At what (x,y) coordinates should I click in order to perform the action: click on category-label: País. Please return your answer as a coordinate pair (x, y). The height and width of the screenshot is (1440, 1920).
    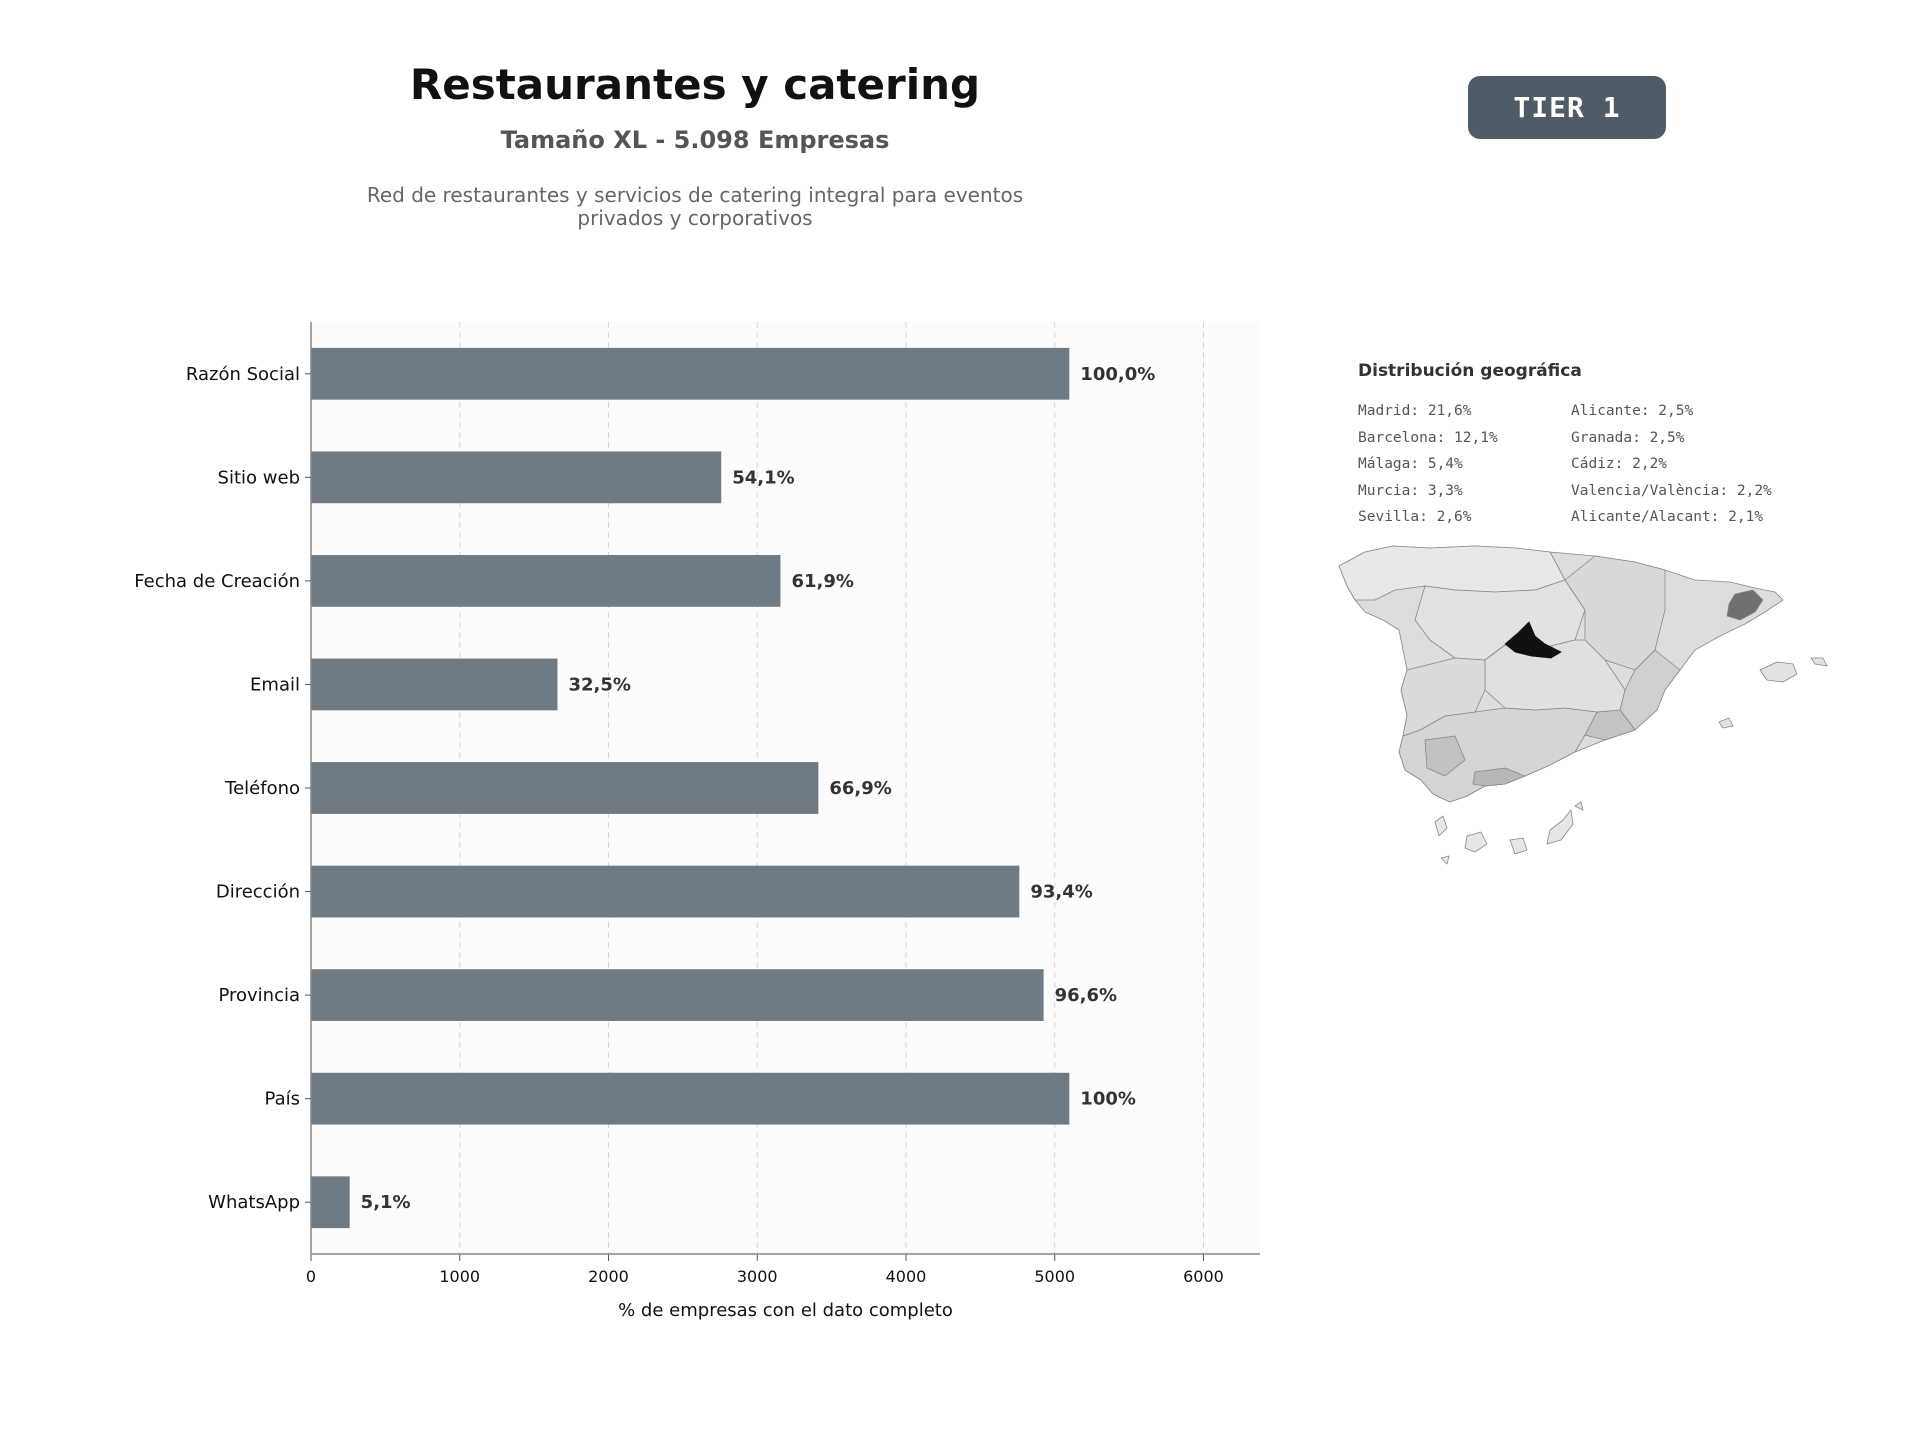
    Looking at the image, I should click on (282, 1099).